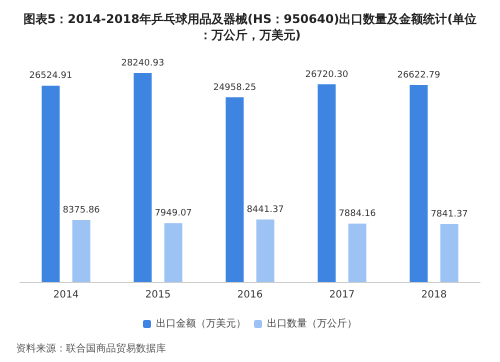 This screenshot has width=500, height=362. What do you see at coordinates (265, 210) in the screenshot?
I see `data-label: 8441.37` at bounding box center [265, 210].